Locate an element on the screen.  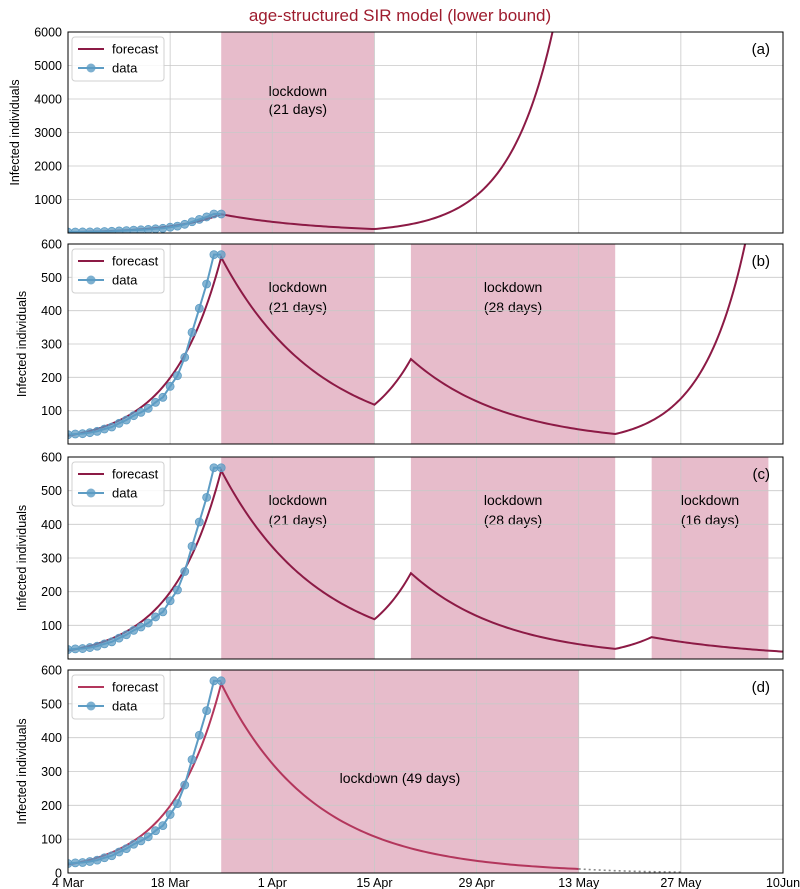
lockdown-label: lockdown (49 days) is located at coordinates (400, 778).